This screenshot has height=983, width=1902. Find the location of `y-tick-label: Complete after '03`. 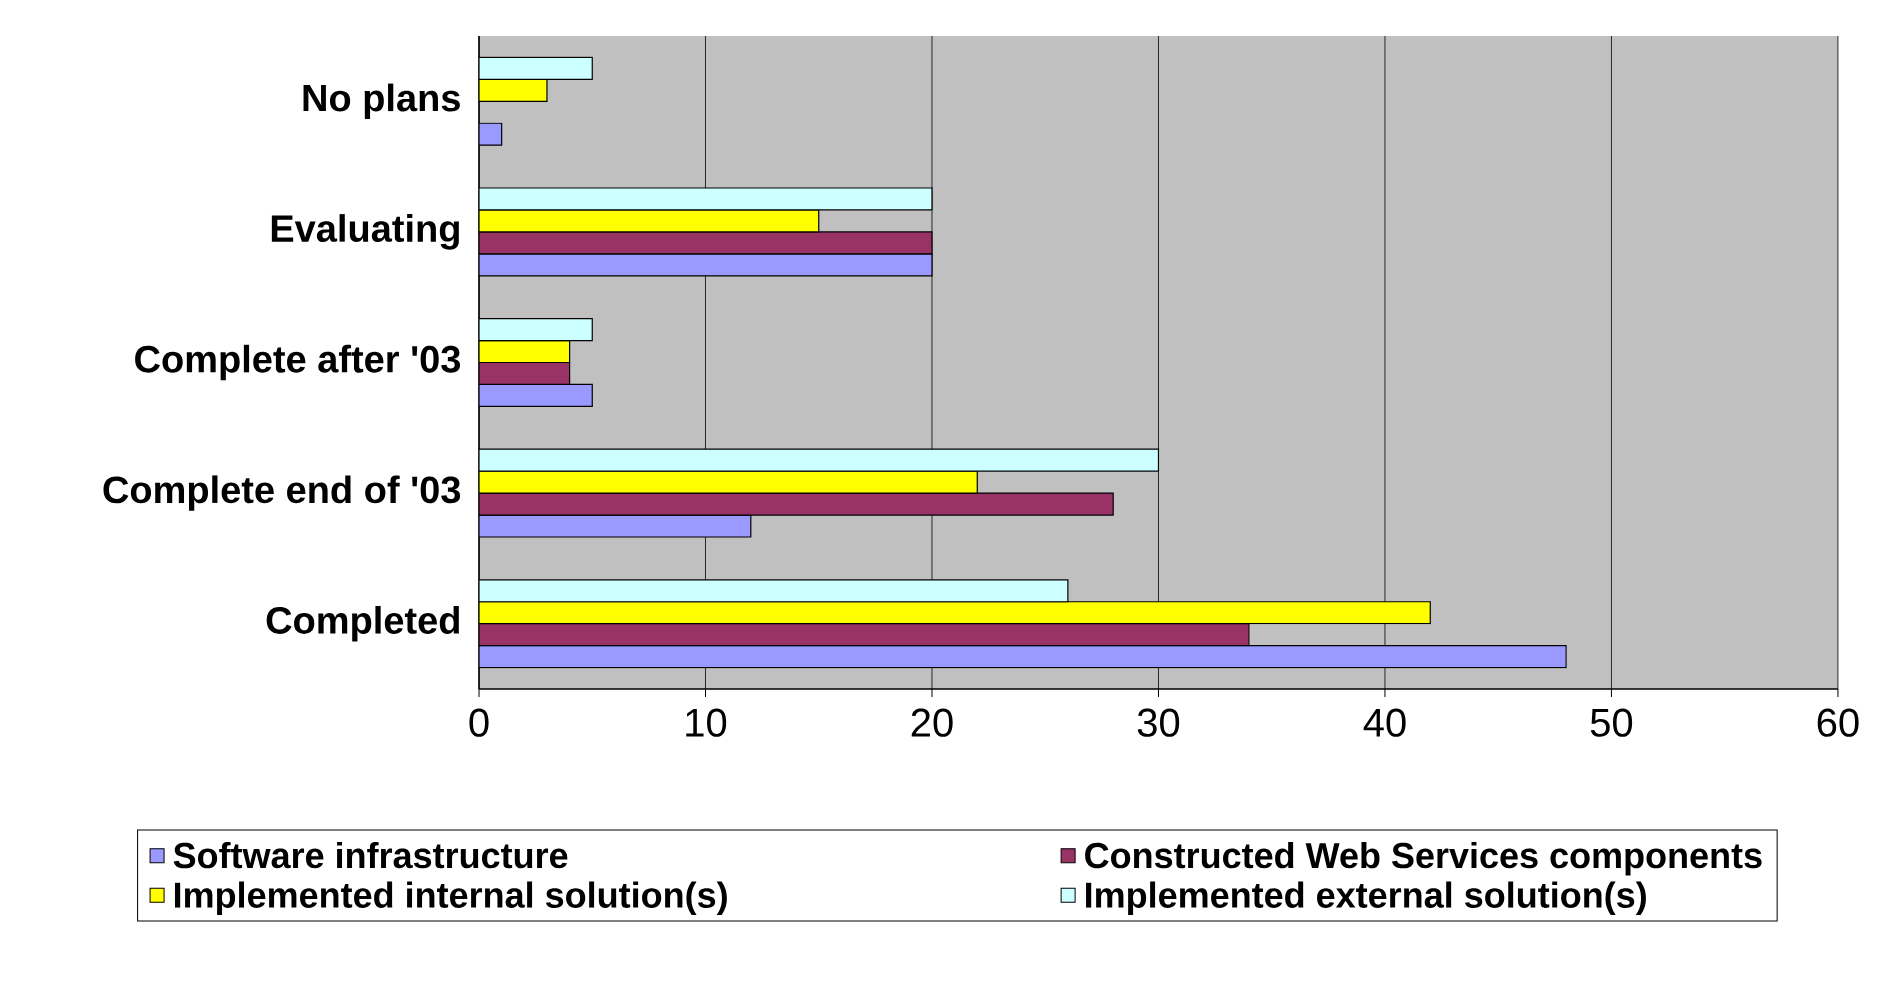

y-tick-label: Complete after '03 is located at coordinates (298, 362).